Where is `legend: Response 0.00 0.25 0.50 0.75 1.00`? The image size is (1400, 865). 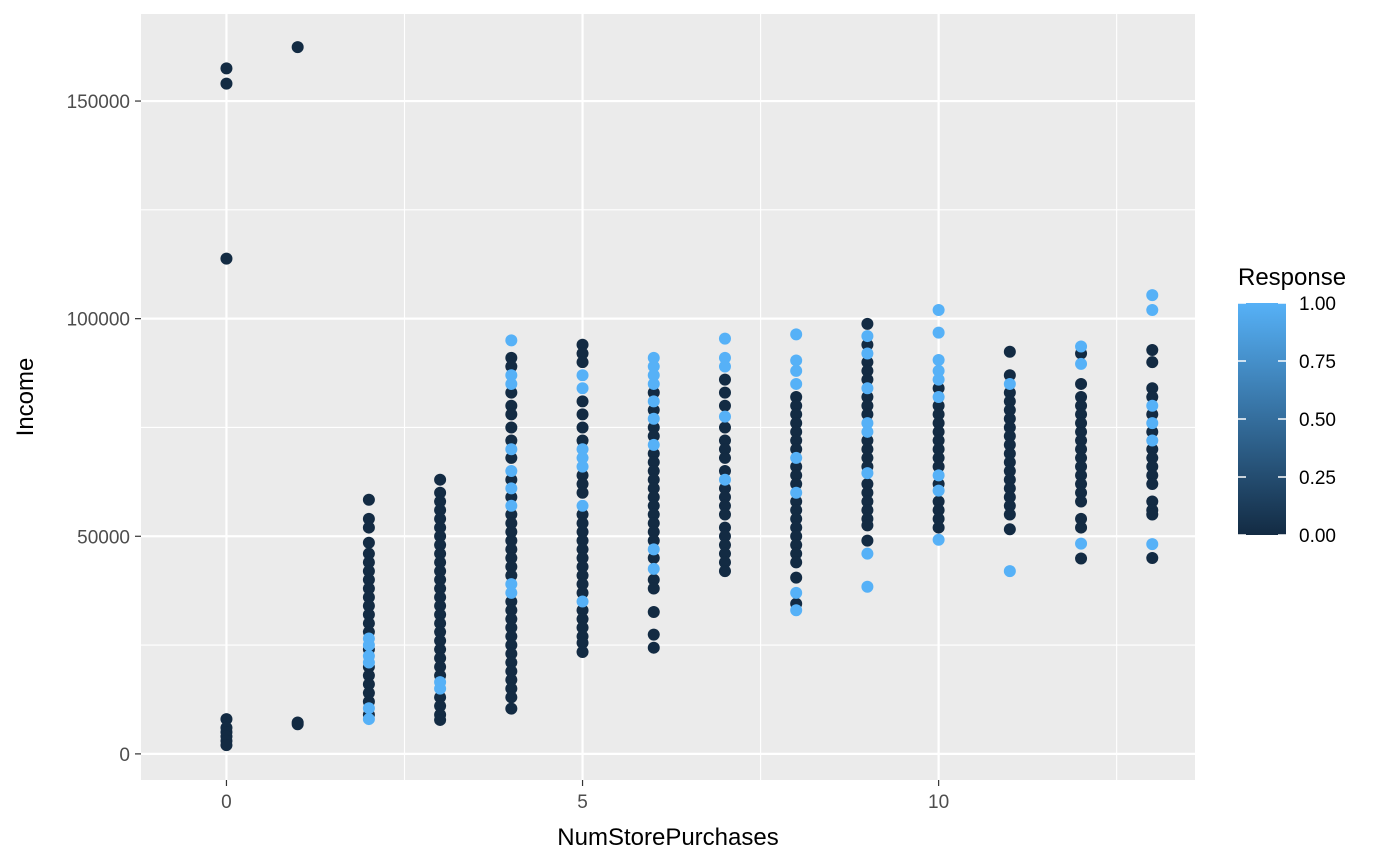 legend: Response 0.00 0.25 0.50 0.75 1.00 is located at coordinates (1292, 405).